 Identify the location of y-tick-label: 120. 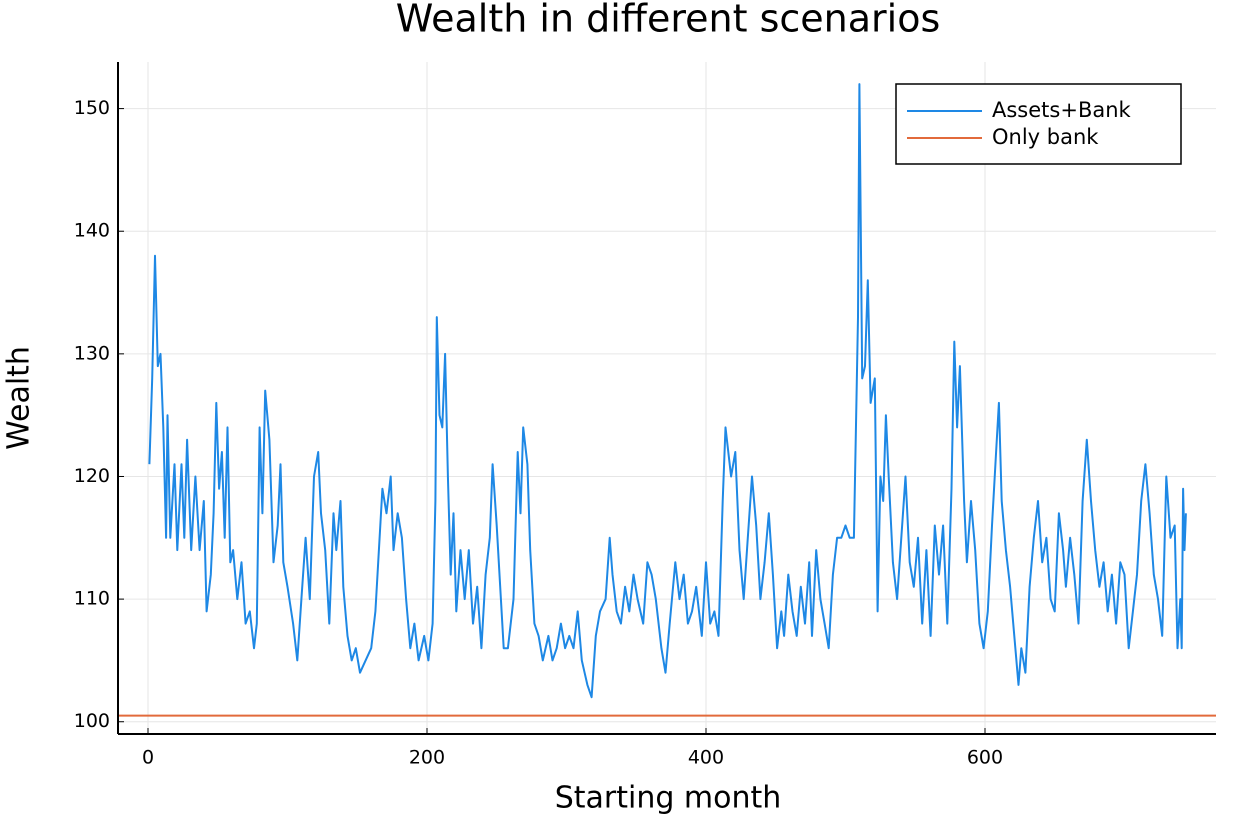
(92, 476).